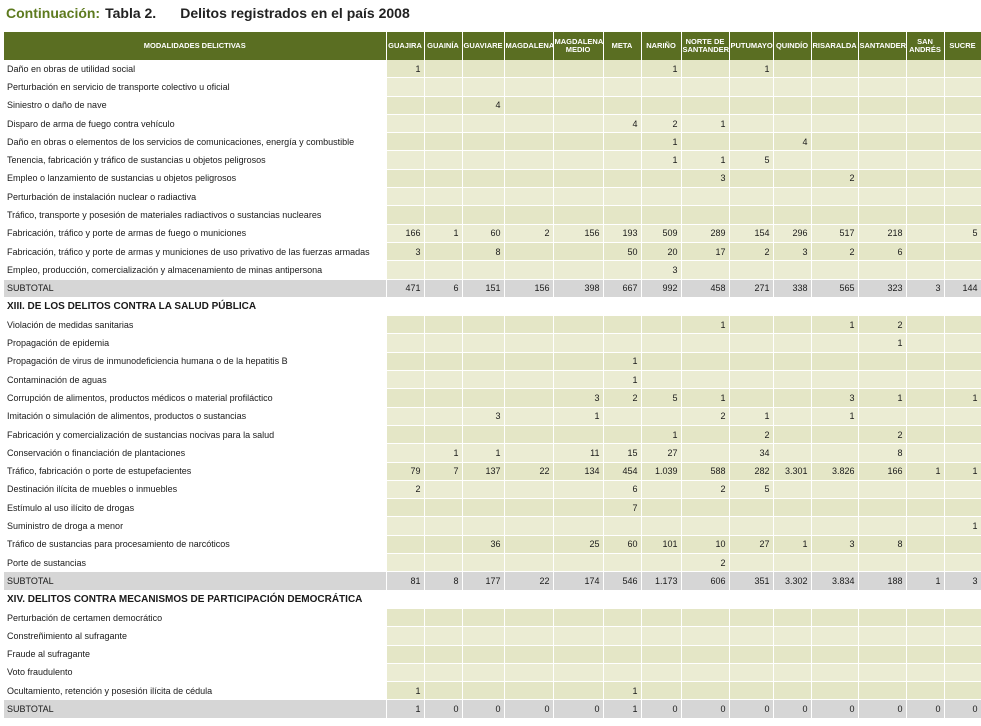 The image size is (981, 726). What do you see at coordinates (195, 636) in the screenshot?
I see `crime-label: Constreñimiento al sufragante` at bounding box center [195, 636].